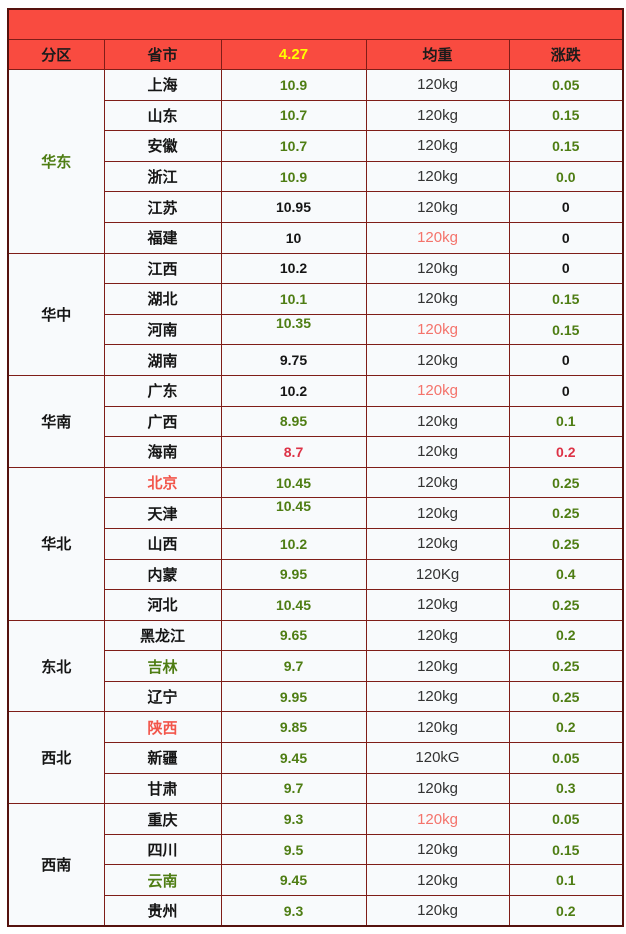 This screenshot has width=626, height=934. I want to click on change-cell: 0.25, so click(566, 696).